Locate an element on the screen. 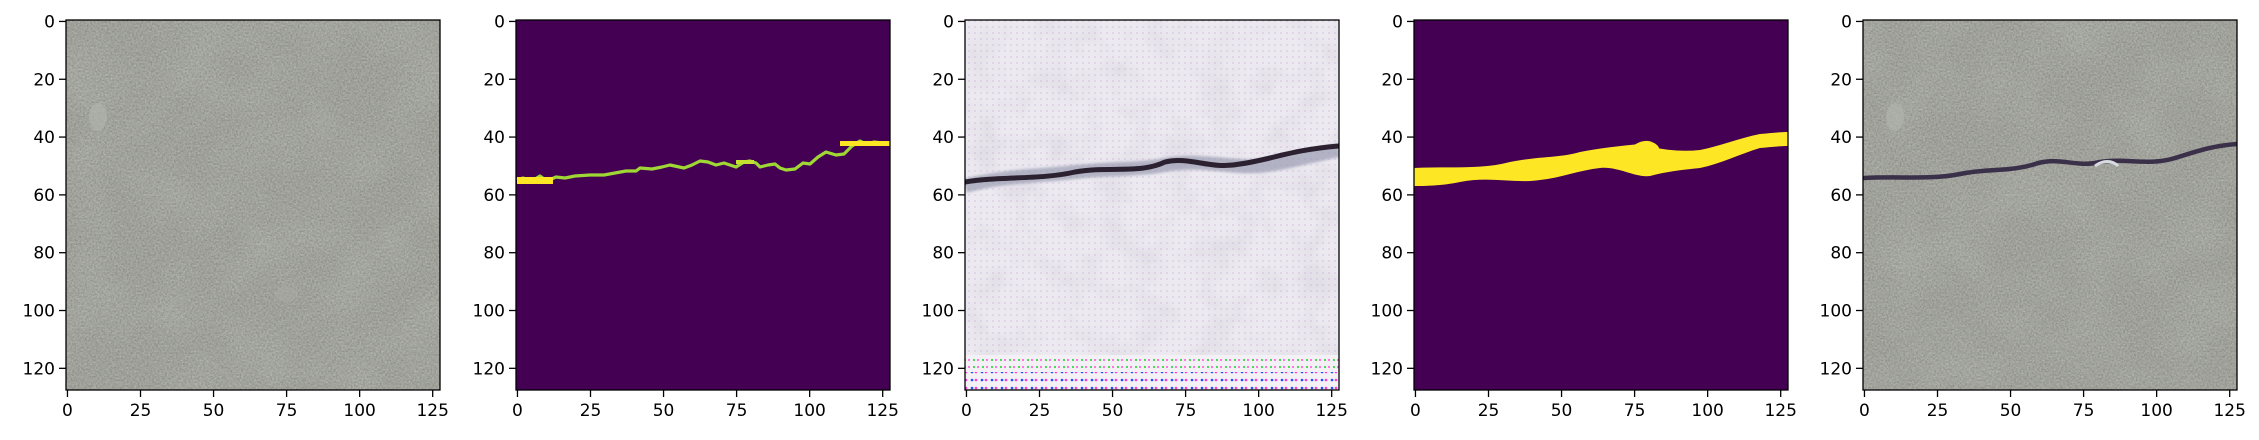  panel-5-x-axis: 0 25 50 75 100 125 is located at coordinates (2052, 405).